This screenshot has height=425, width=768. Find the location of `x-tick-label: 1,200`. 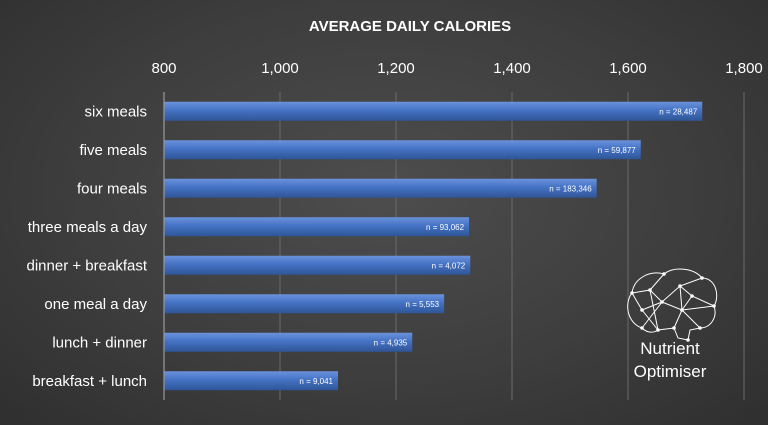

x-tick-label: 1,200 is located at coordinates (396, 68).